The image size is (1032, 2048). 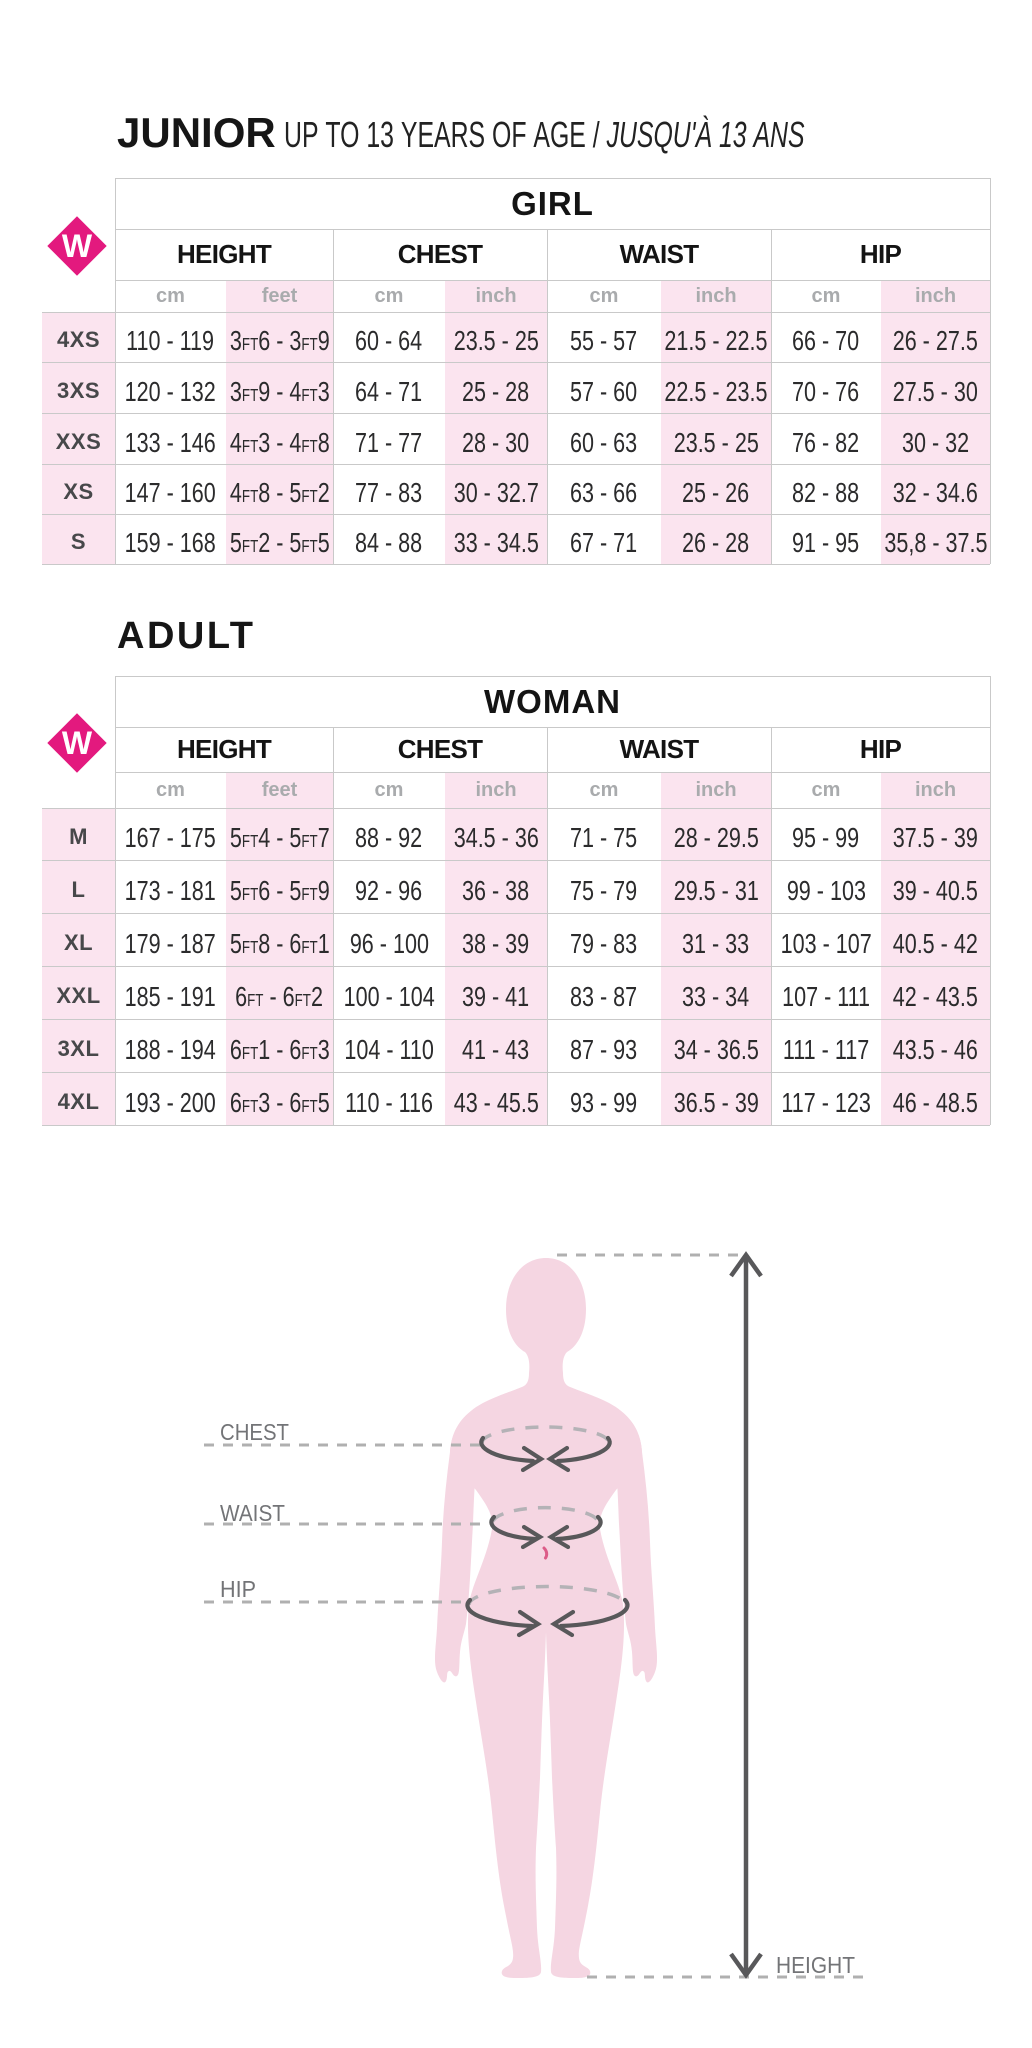 What do you see at coordinates (815, 1965) in the screenshot?
I see `svg-text: HEIGHT` at bounding box center [815, 1965].